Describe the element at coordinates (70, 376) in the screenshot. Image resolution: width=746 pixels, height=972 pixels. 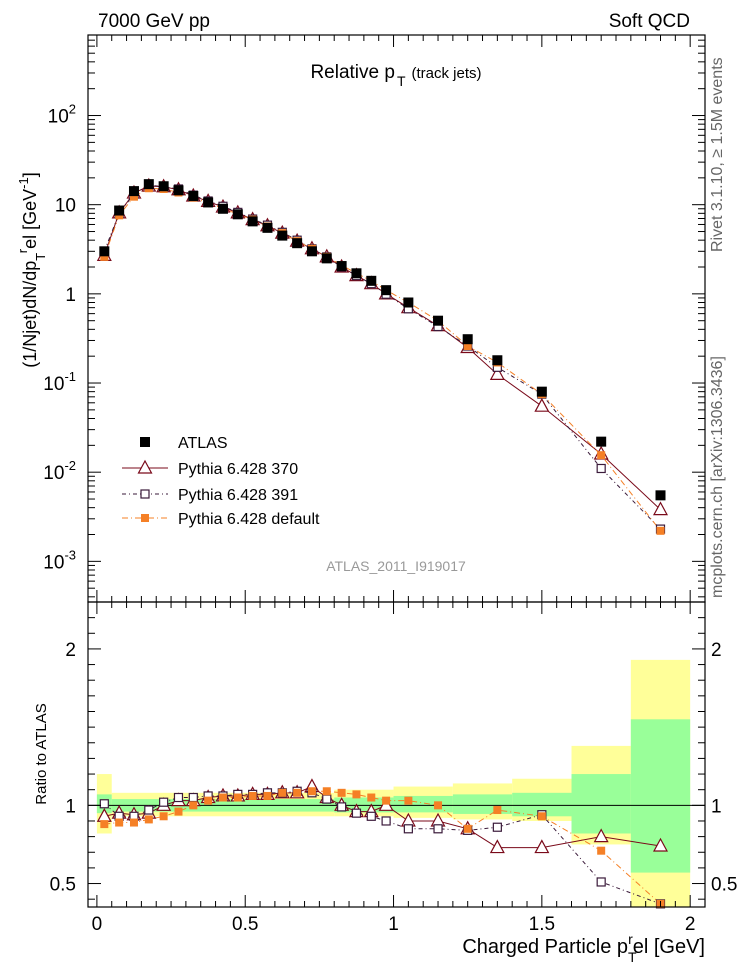
I see `y-tick-label-exponent: -1` at that location.